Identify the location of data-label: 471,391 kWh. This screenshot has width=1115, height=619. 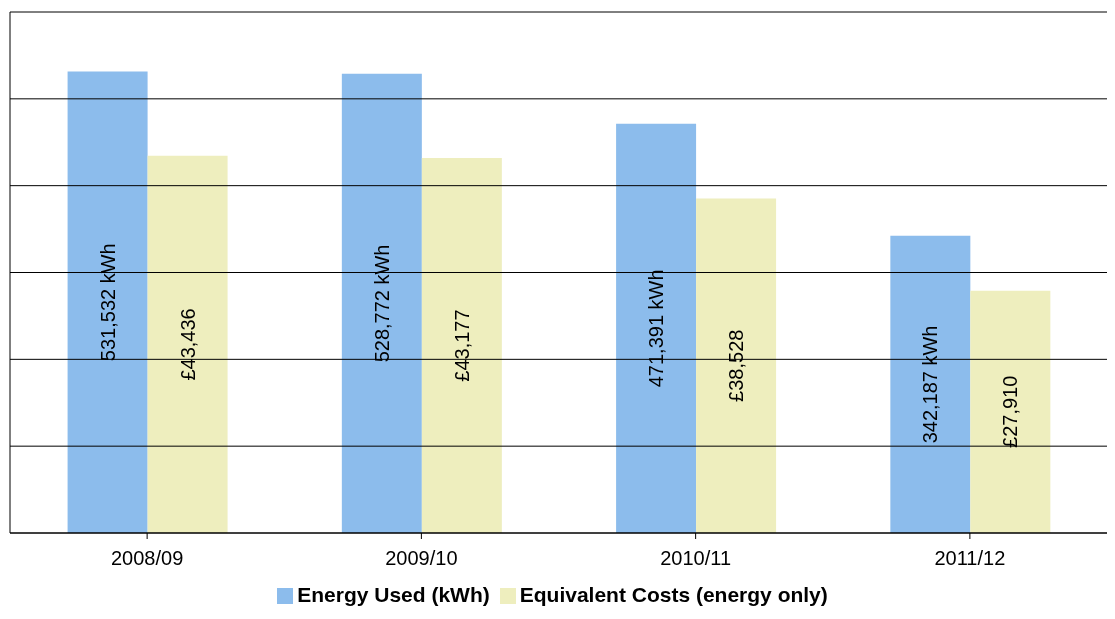
(656, 328).